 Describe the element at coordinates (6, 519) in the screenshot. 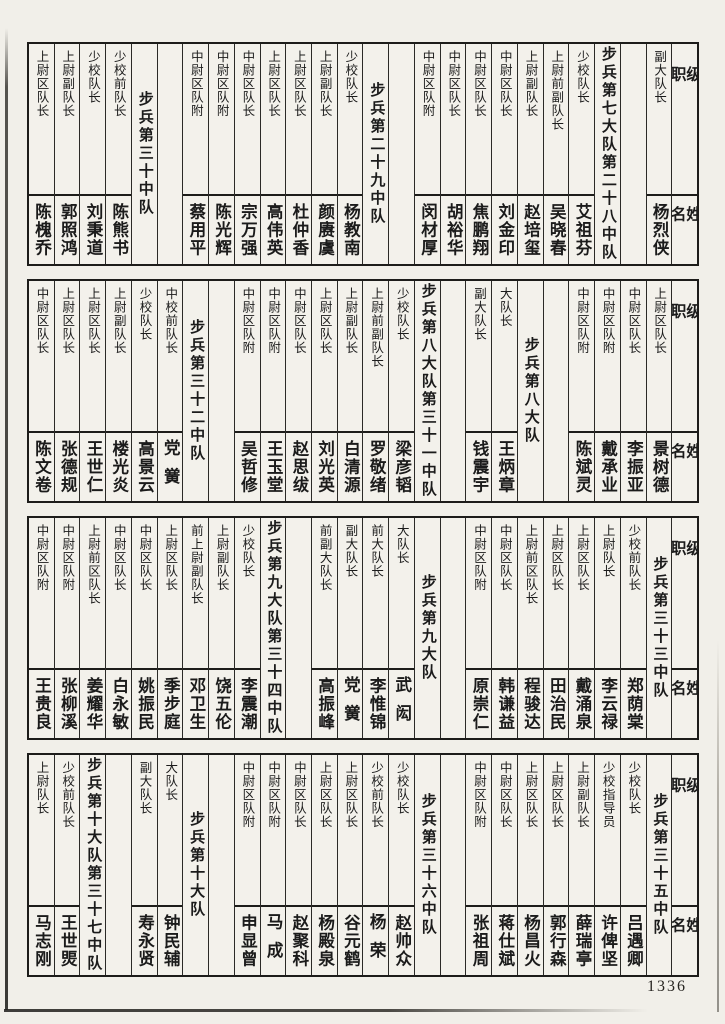

I see `scan-artifact-left-edge` at that location.